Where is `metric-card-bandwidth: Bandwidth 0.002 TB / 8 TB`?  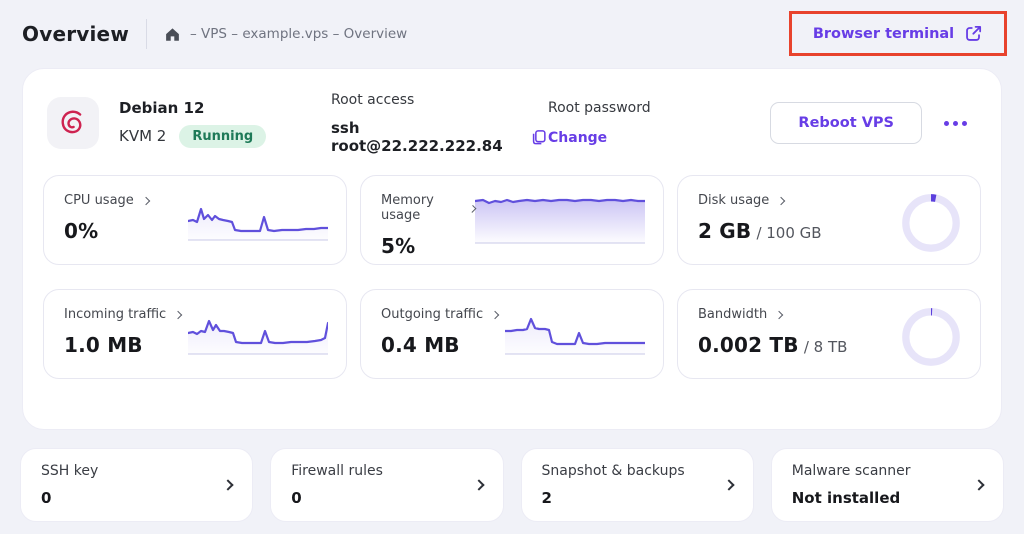
metric-card-bandwidth: Bandwidth 0.002 TB / 8 TB is located at coordinates (829, 334).